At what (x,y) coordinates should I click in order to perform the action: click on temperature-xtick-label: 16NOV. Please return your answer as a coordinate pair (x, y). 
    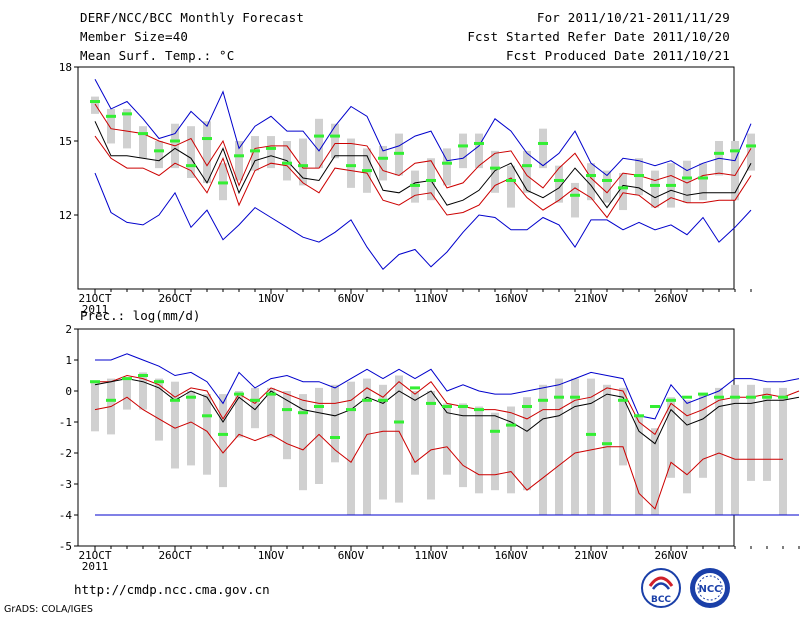
    Looking at the image, I should click on (510, 298).